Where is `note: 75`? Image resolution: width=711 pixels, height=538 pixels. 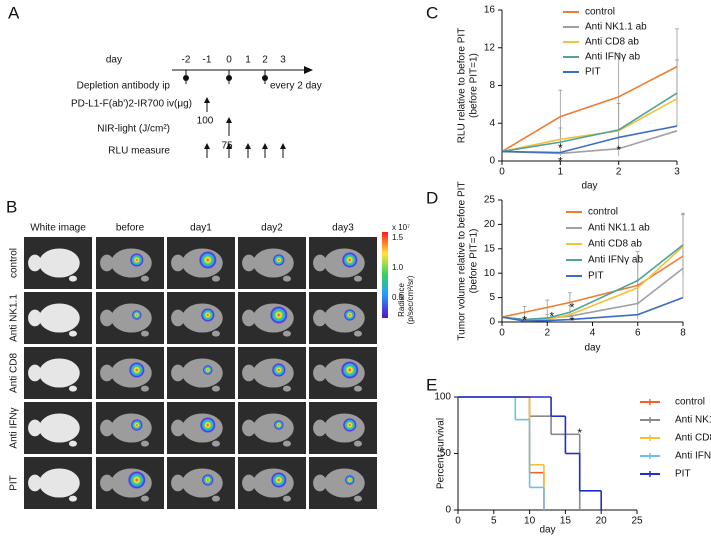 note: 75 is located at coordinates (227, 146).